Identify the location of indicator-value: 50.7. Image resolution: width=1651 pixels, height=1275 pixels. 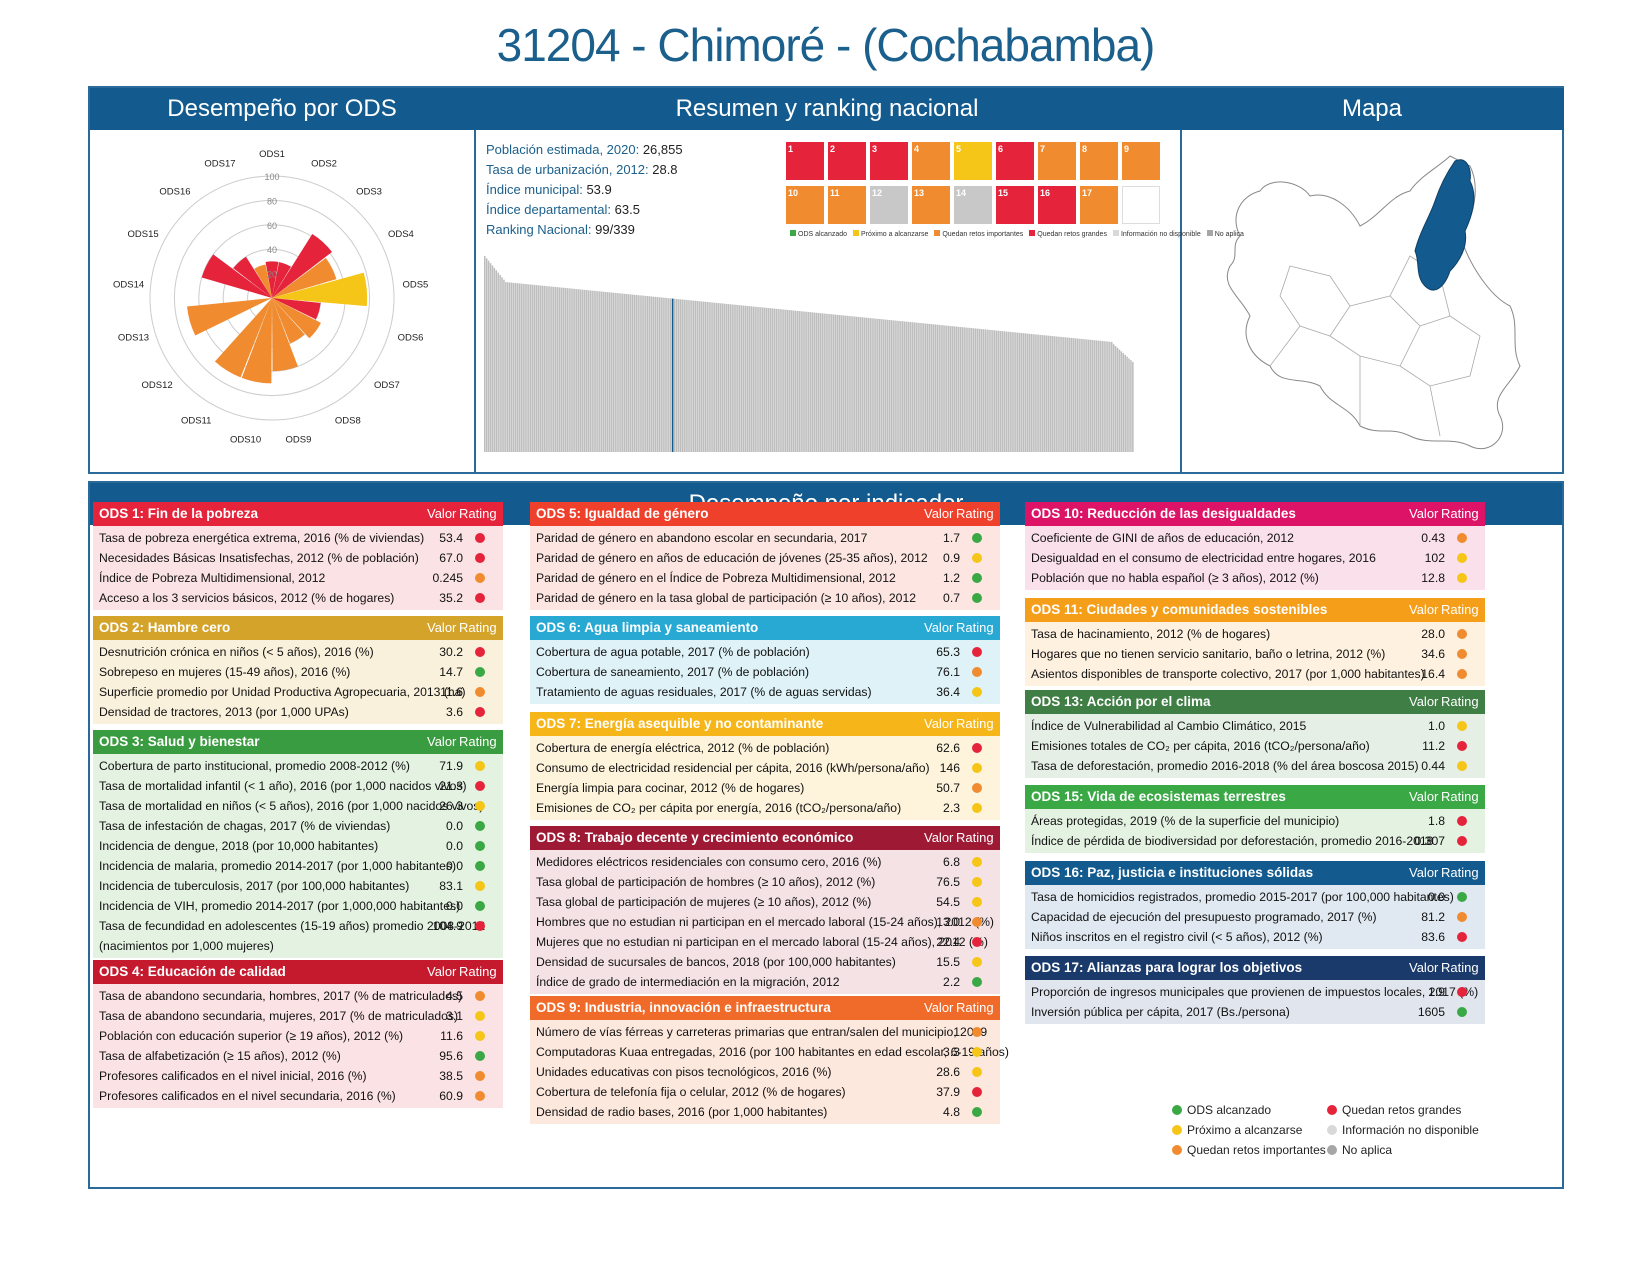
(948, 788).